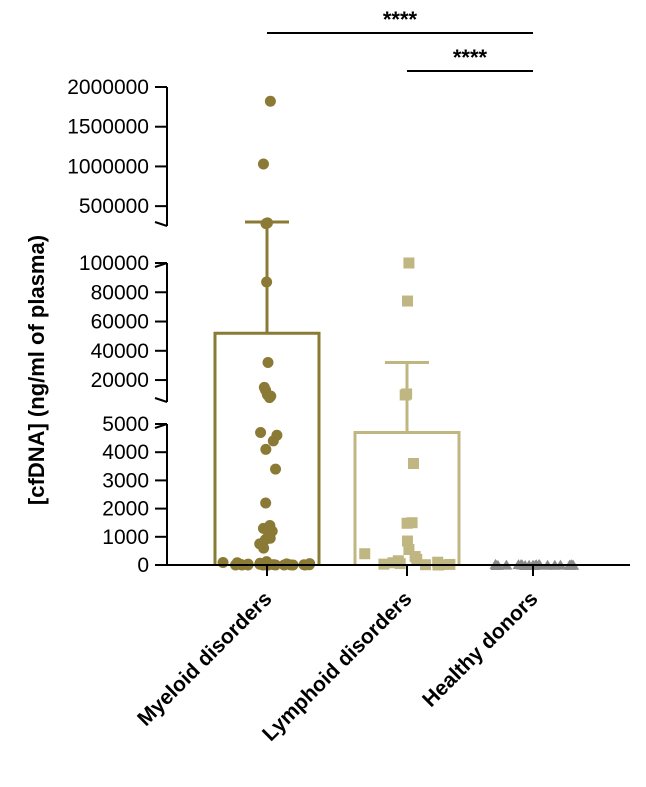 This screenshot has width=646, height=787. What do you see at coordinates (120, 292) in the screenshot?
I see `y-tick-label: 80000` at bounding box center [120, 292].